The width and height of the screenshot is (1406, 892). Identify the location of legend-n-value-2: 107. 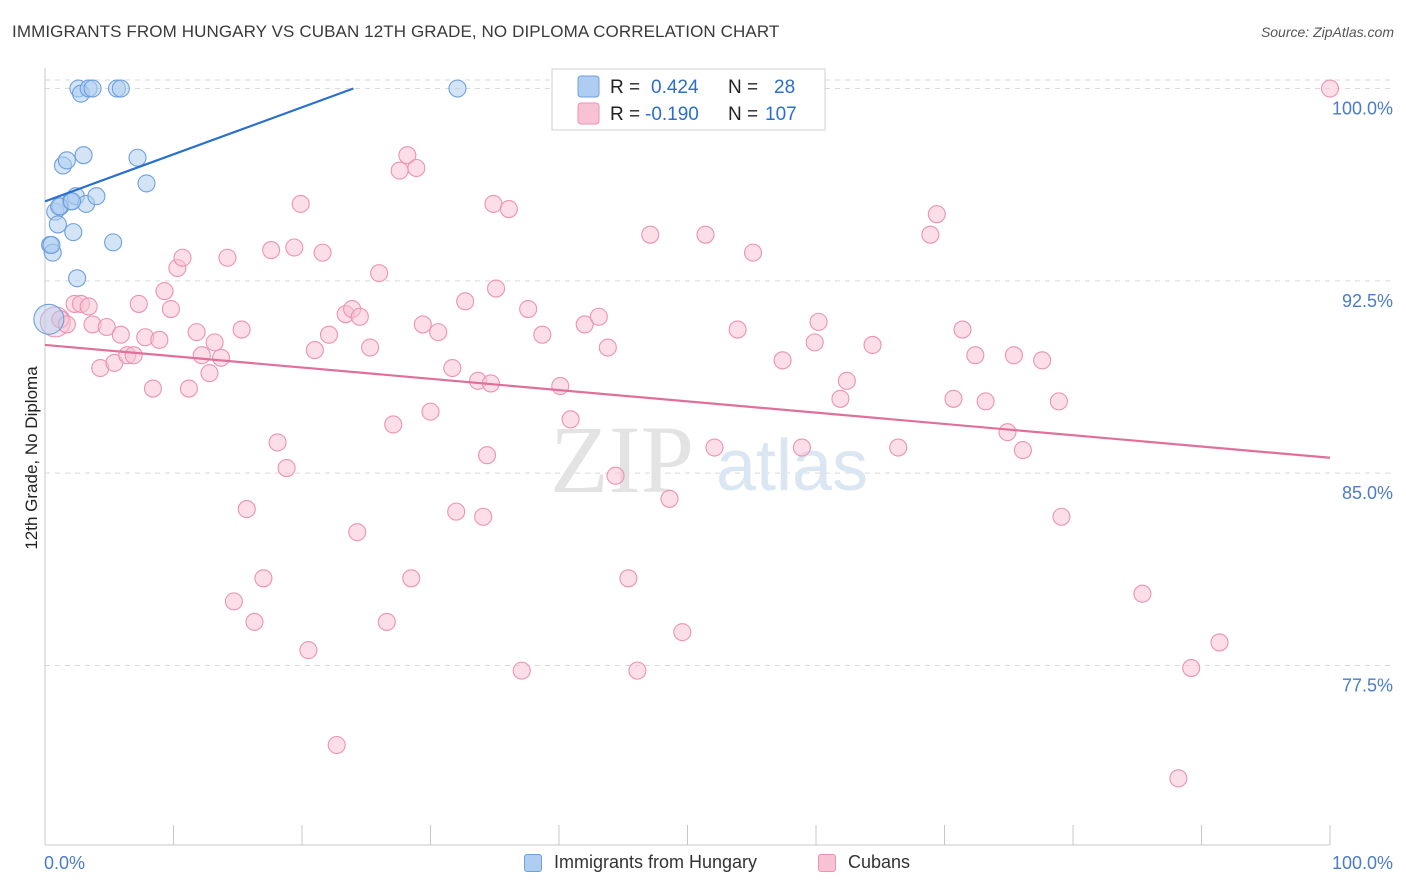
(781, 114).